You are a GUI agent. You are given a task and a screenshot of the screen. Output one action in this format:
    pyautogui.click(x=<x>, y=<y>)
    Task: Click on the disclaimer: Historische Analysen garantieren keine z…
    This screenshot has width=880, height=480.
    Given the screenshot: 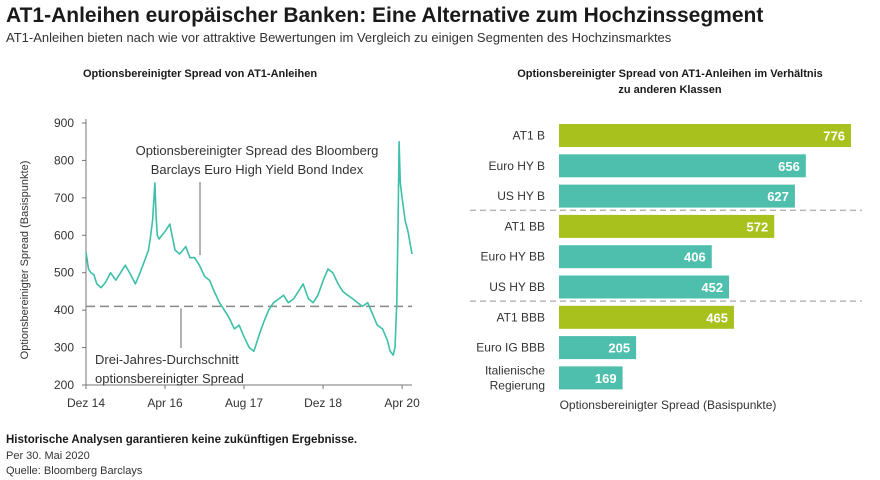 What is the action you would take?
    pyautogui.click(x=182, y=440)
    